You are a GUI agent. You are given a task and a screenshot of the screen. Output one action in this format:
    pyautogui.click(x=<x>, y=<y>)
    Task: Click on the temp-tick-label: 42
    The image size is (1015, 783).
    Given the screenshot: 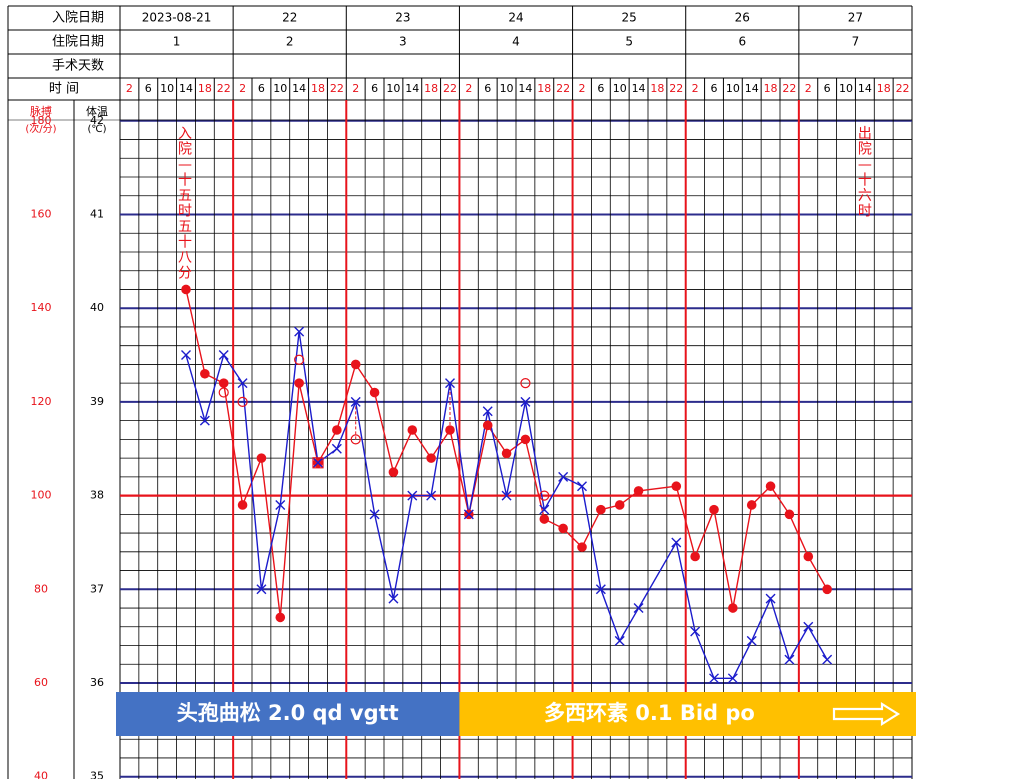 What is the action you would take?
    pyautogui.click(x=97, y=120)
    